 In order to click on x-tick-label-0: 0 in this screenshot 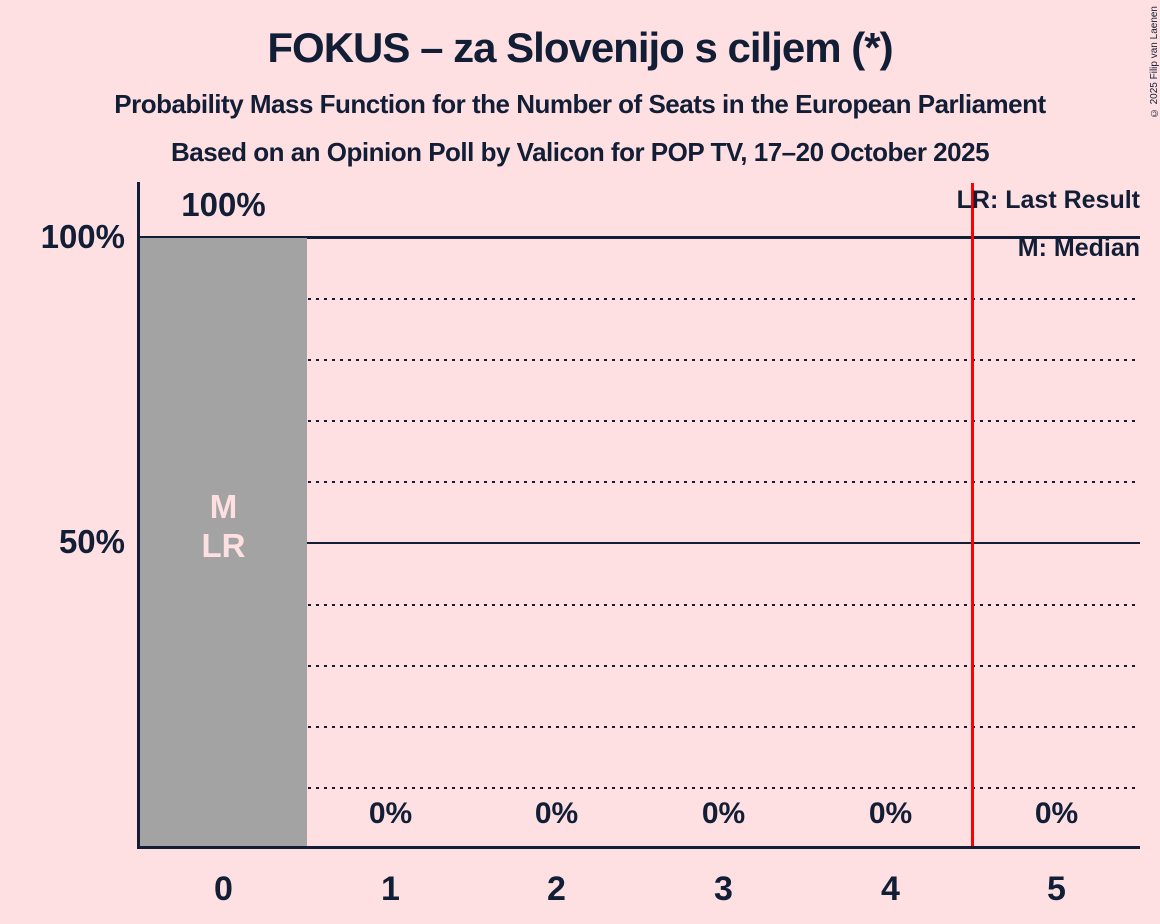, I will do `click(223, 889)`.